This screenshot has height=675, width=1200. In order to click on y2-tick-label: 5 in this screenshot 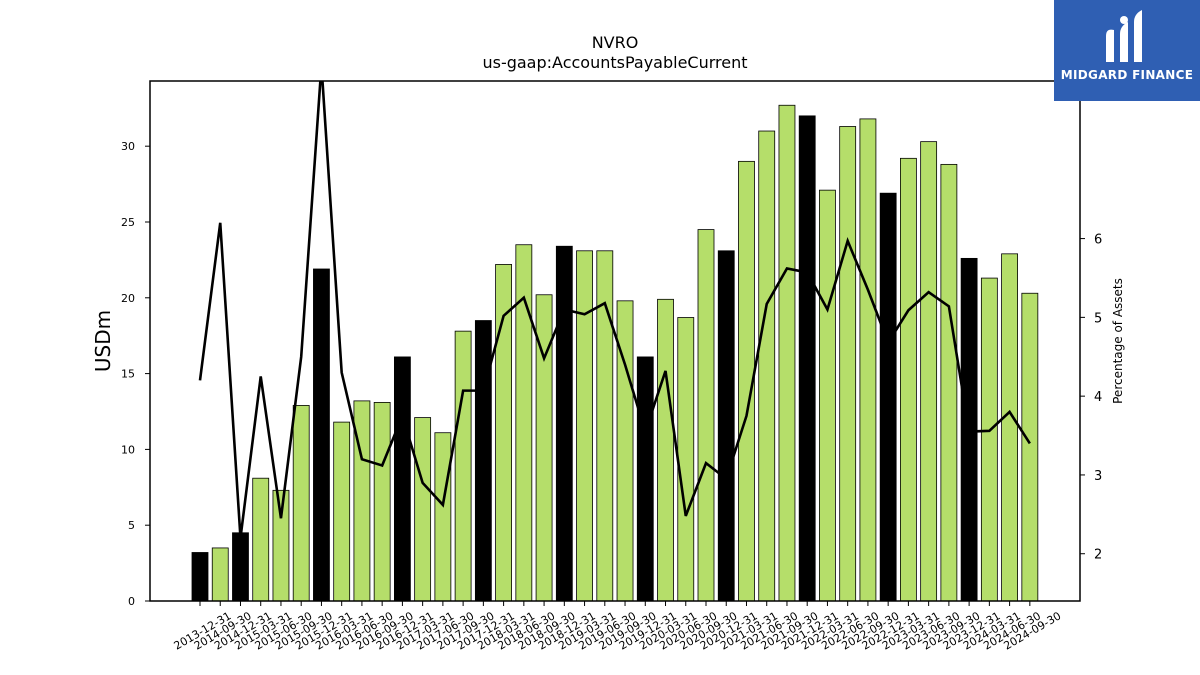, I will do `click(1098, 318)`.